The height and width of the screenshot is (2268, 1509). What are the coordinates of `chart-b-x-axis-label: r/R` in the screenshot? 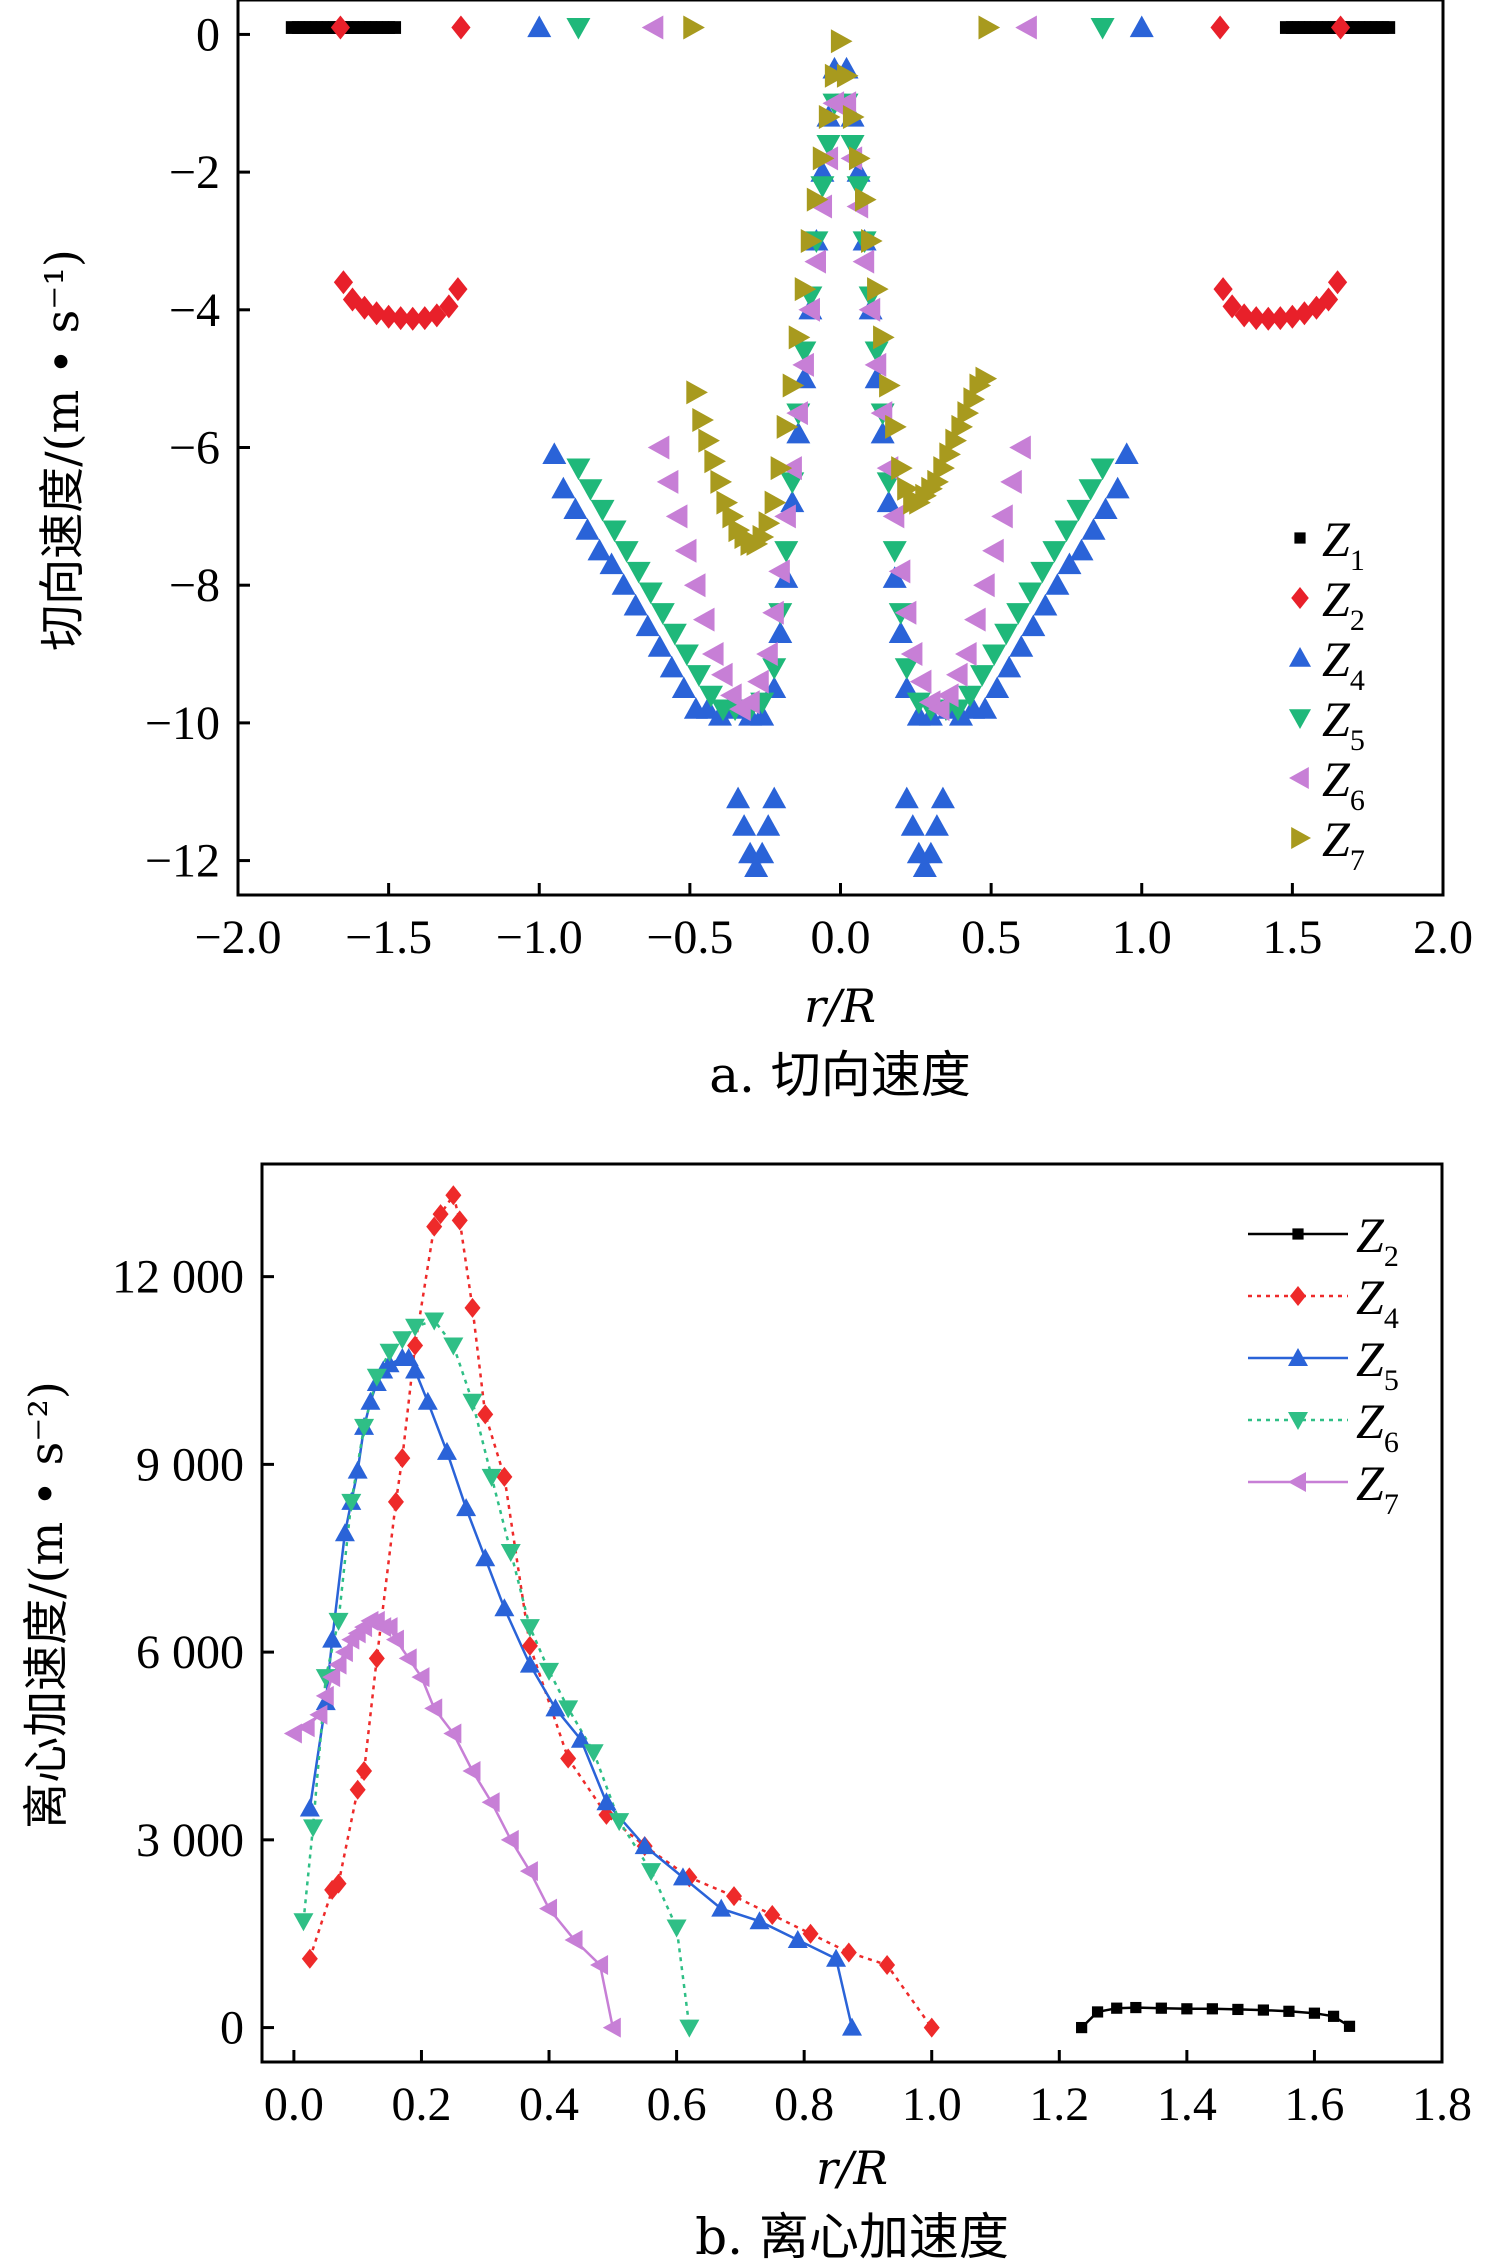 It's located at (852, 2168).